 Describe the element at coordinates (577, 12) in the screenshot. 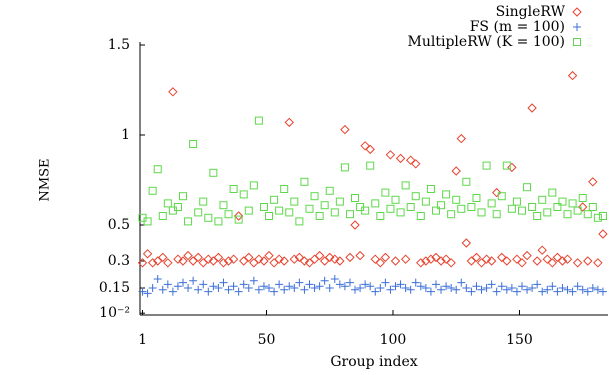

I see `legend-marker` at that location.